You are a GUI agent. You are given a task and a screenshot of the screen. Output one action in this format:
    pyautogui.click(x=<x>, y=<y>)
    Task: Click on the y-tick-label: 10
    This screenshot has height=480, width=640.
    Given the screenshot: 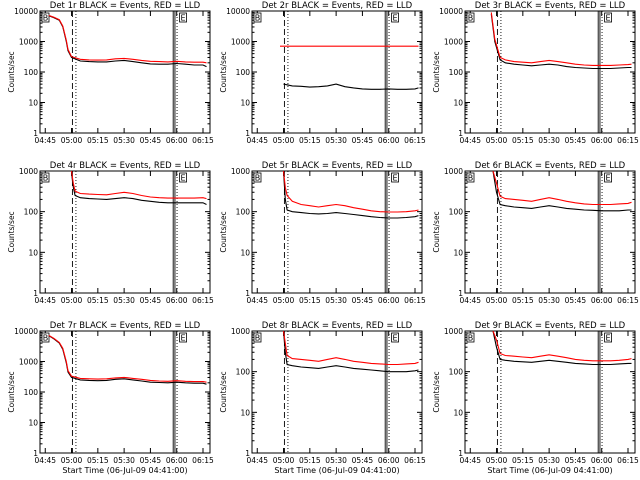 What is the action you would take?
    pyautogui.click(x=245, y=412)
    